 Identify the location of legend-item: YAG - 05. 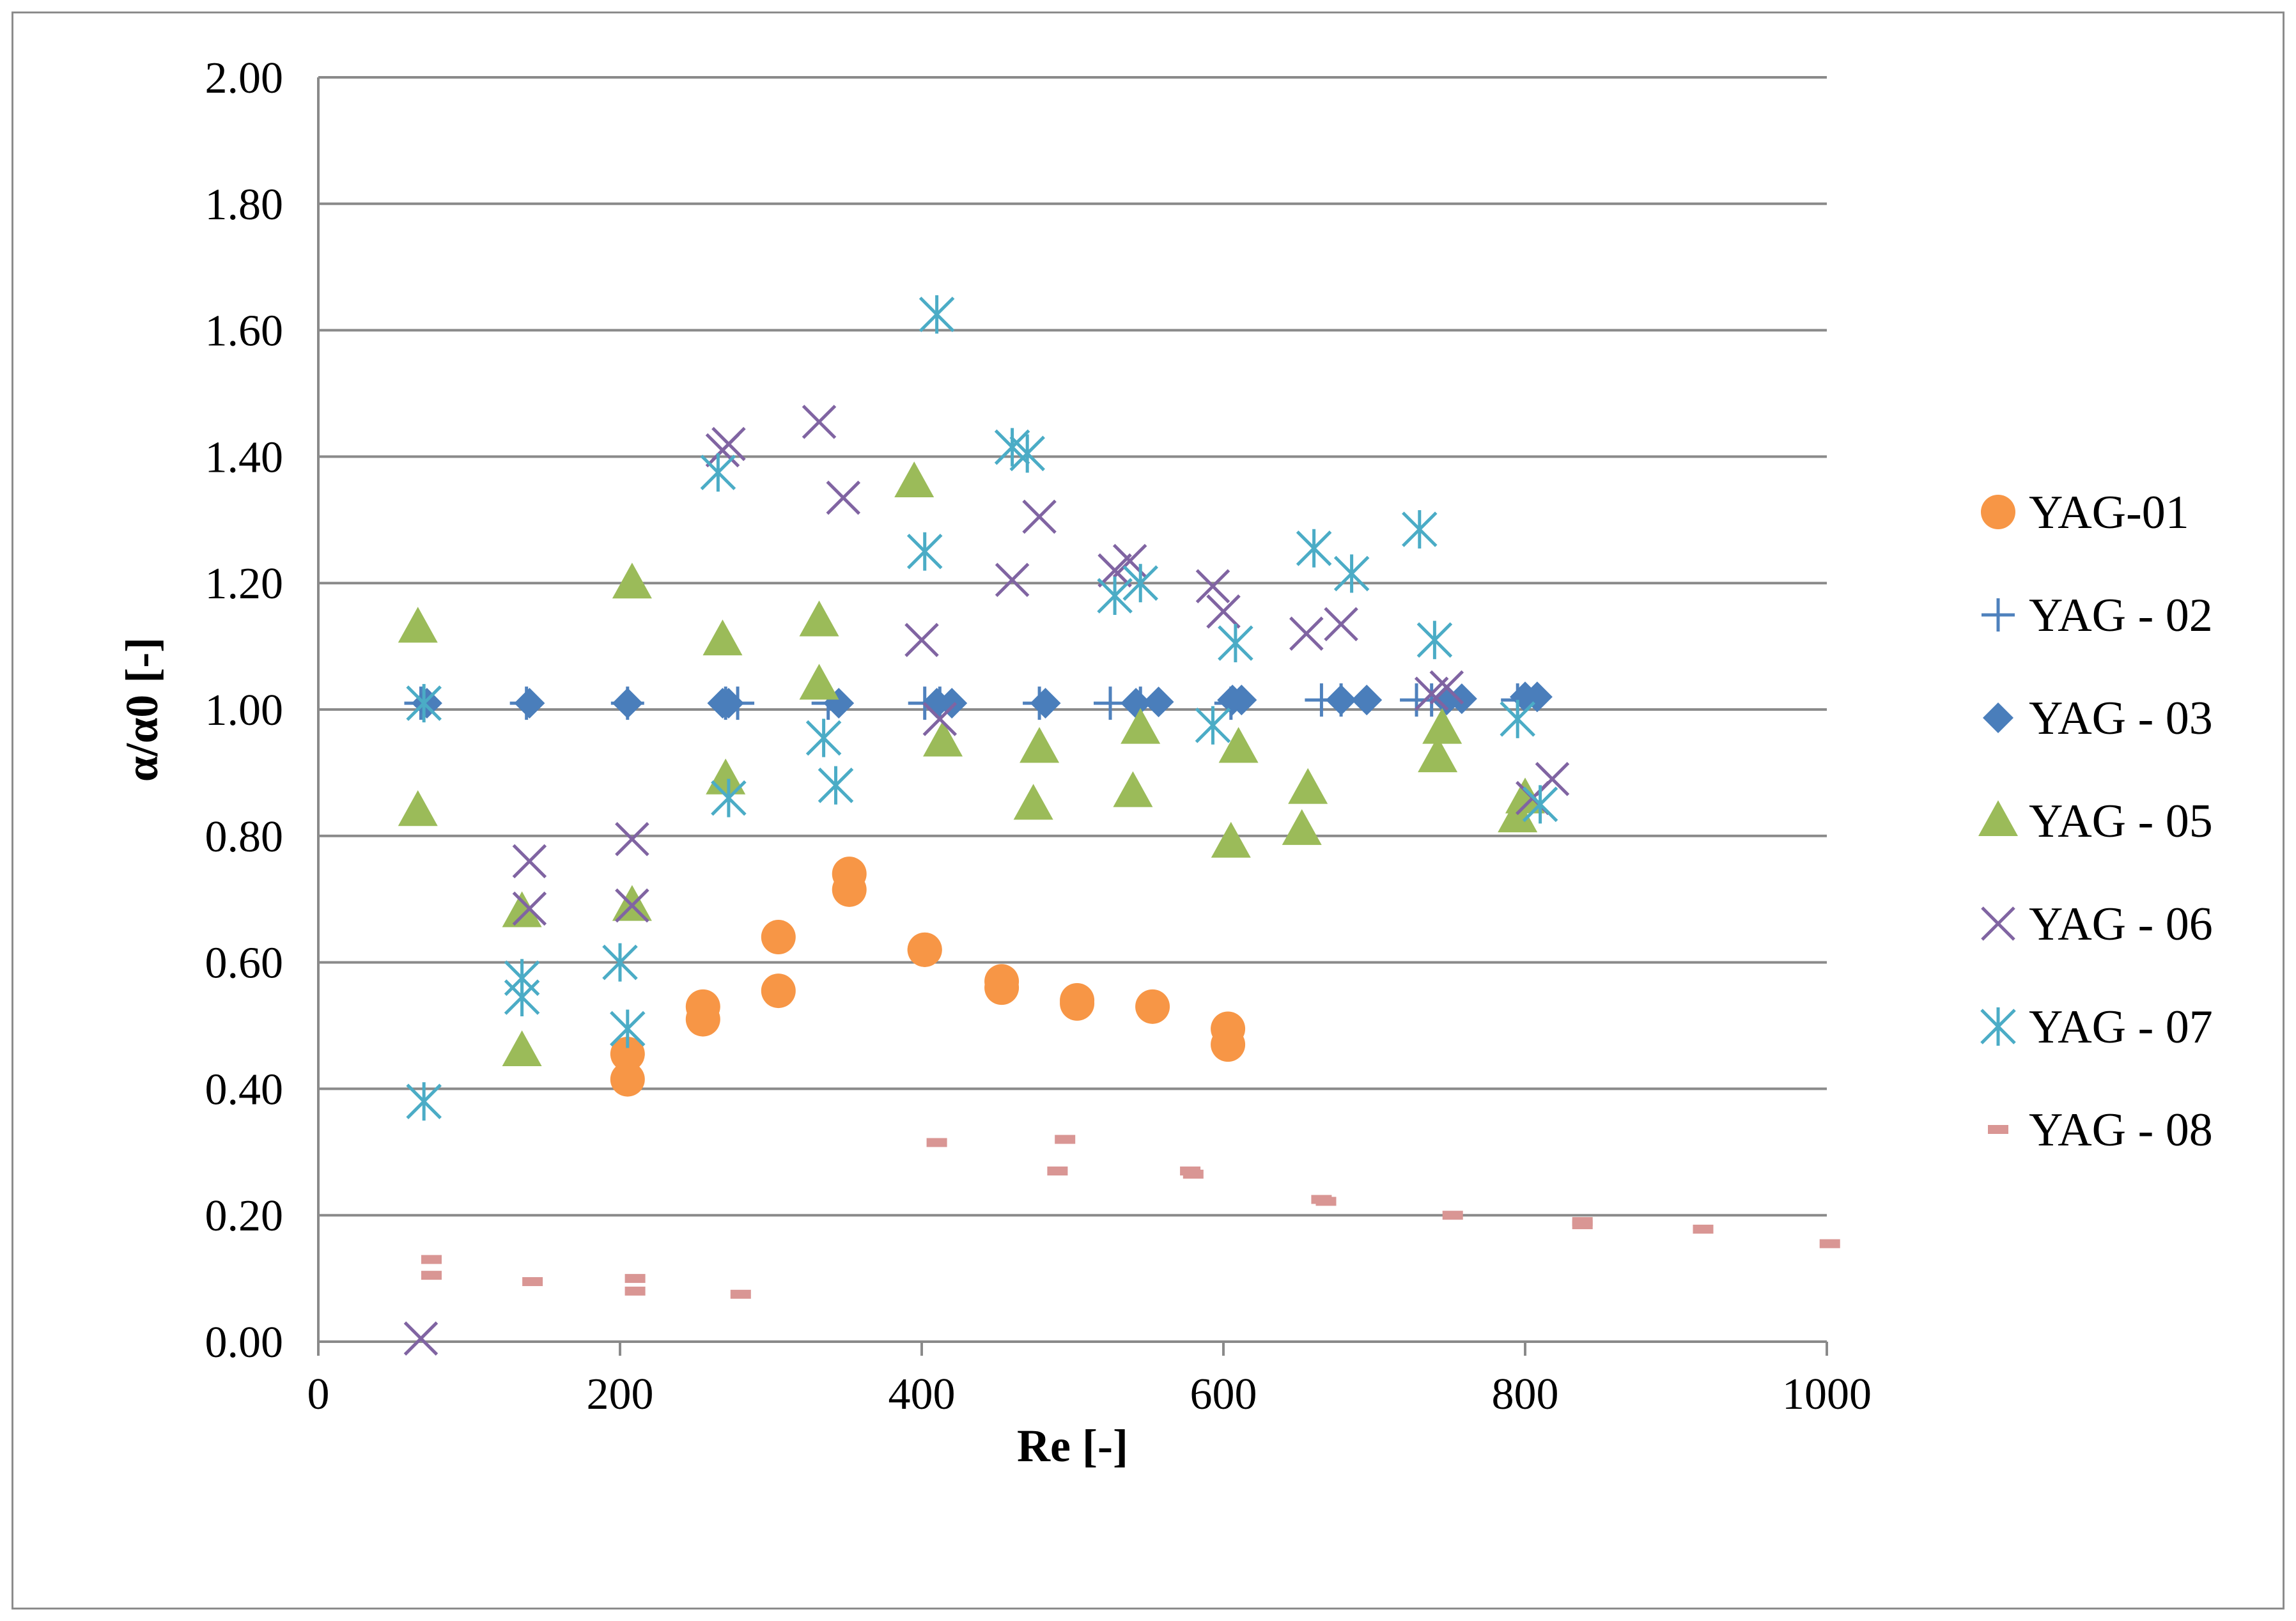
(2095, 822).